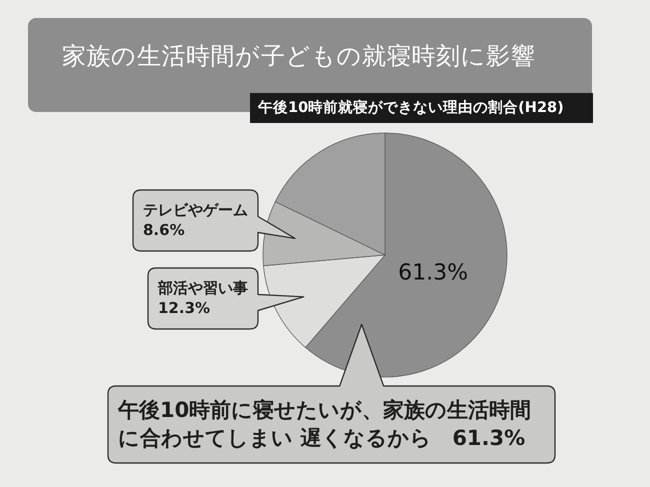 The height and width of the screenshot is (487, 650). I want to click on title: 家族の生活時間が子どもの就寝時刻に影響, so click(299, 56).